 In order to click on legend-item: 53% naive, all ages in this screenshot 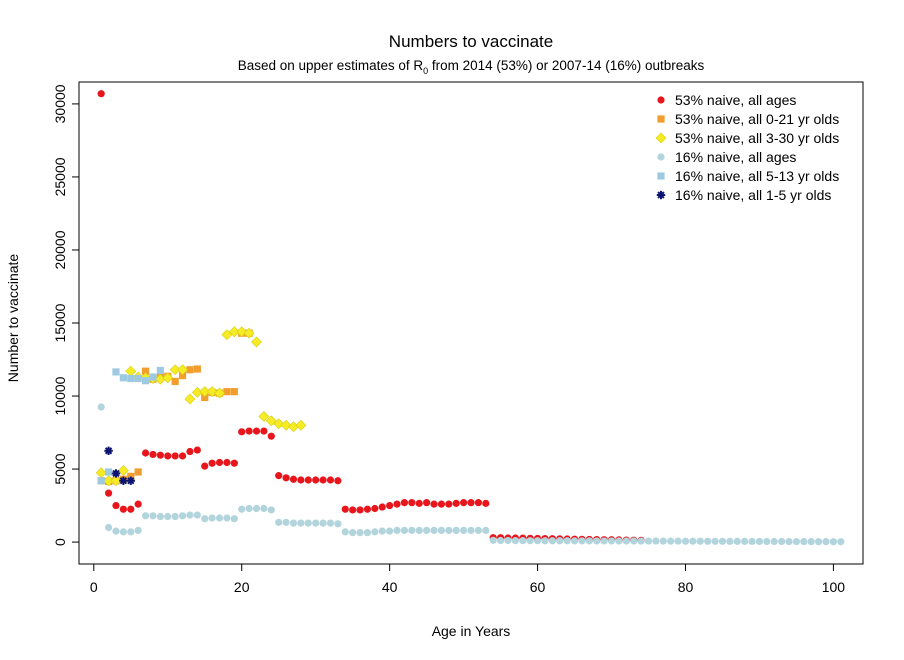, I will do `click(726, 100)`.